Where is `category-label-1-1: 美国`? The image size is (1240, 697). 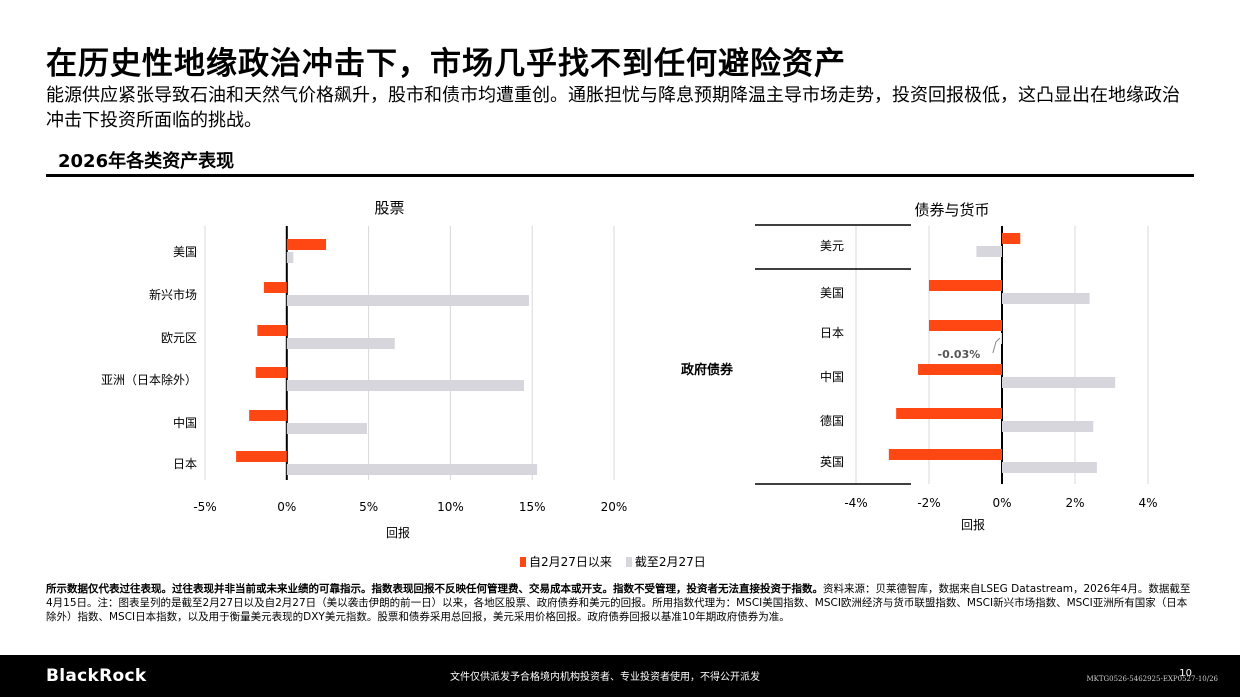
category-label-1-1: 美国 is located at coordinates (832, 293).